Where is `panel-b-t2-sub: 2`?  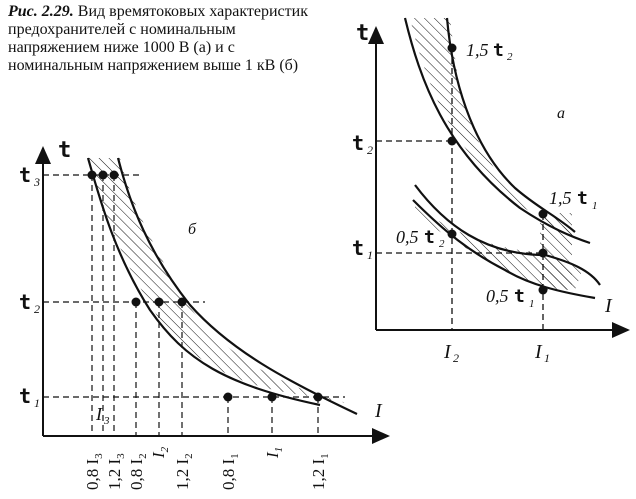 panel-b-t2-sub: 2 is located at coordinates (37, 309).